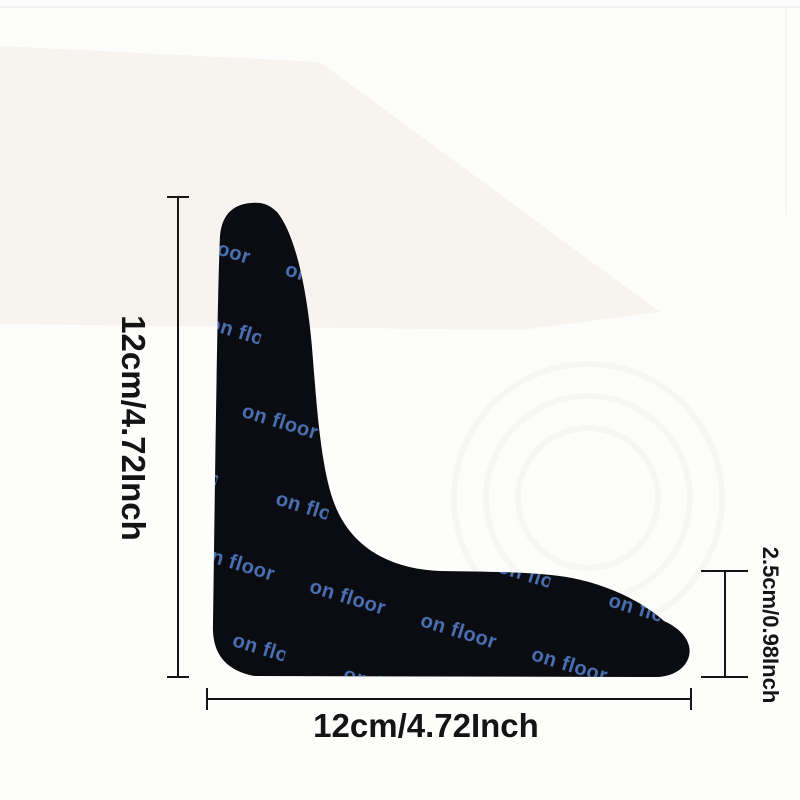 This screenshot has width=800, height=800. What do you see at coordinates (770, 625) in the screenshot?
I see `thickness-dimension-label: 2.5cm/0.98Inch` at bounding box center [770, 625].